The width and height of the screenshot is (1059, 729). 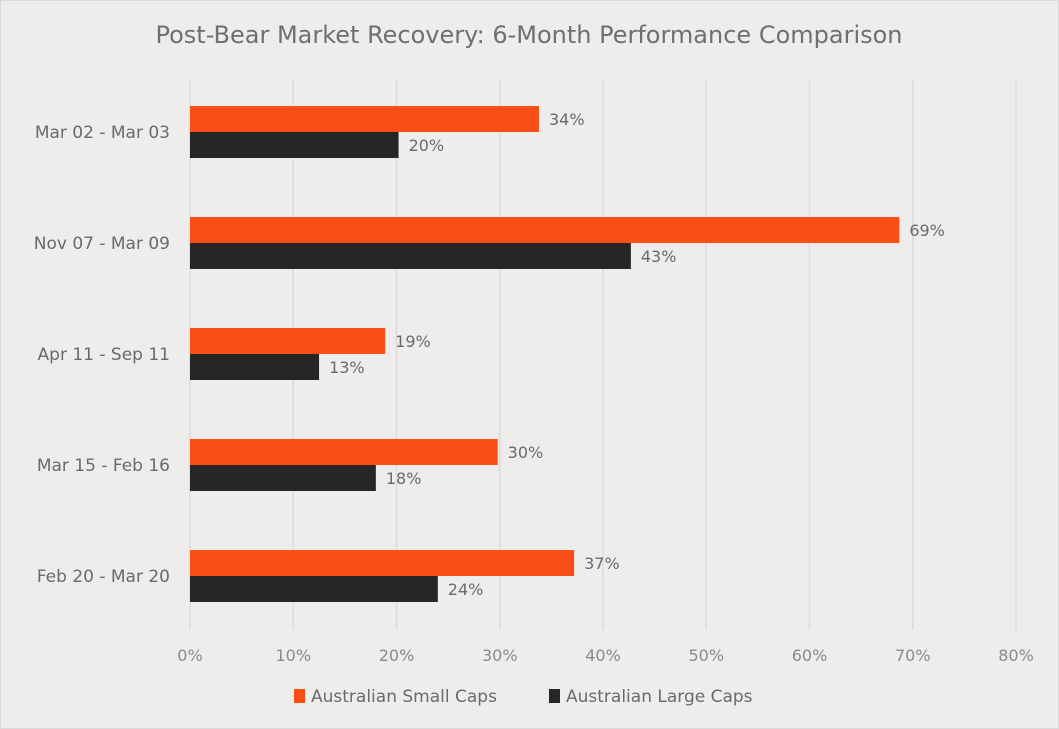 I want to click on data-label: 18%, so click(x=404, y=478).